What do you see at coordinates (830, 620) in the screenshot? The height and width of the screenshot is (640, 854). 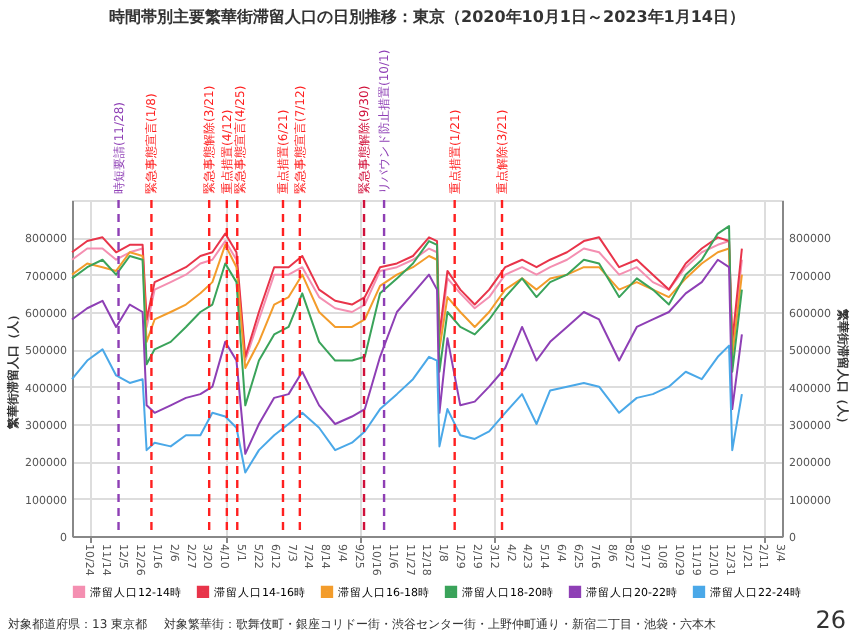 I see `text: 26` at bounding box center [830, 620].